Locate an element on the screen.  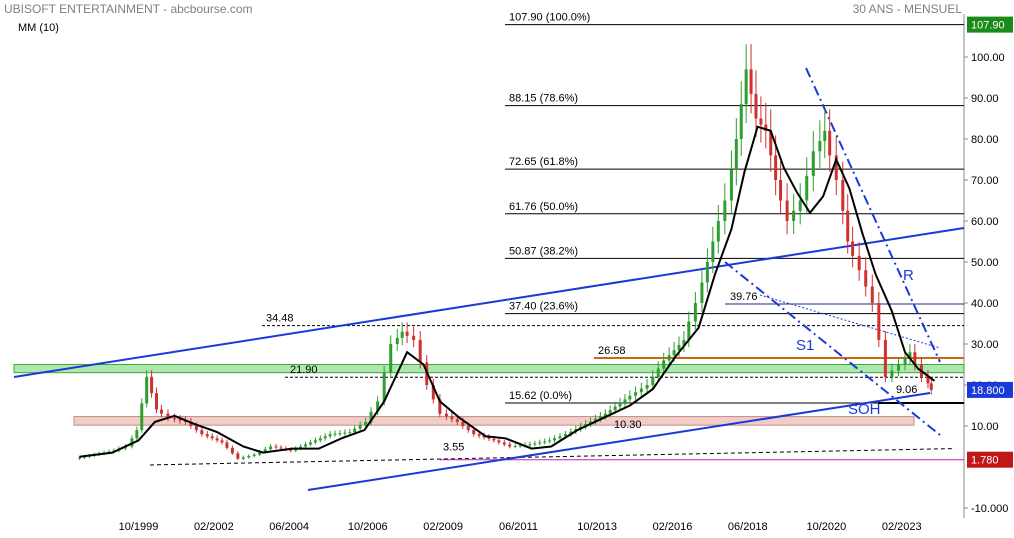
y-tick-label: 30.00 is located at coordinates (985, 345).